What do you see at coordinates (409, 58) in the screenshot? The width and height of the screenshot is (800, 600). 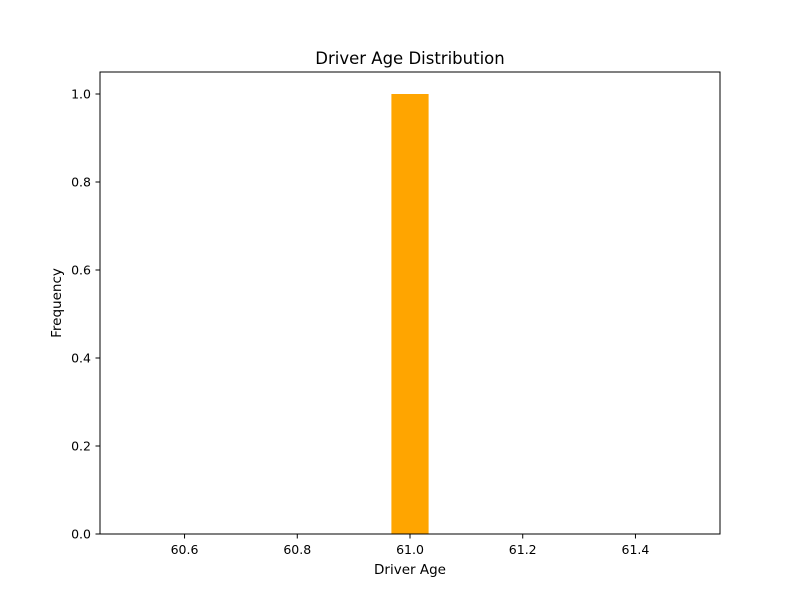 I see `chart-title: Driver Age Distribution` at bounding box center [409, 58].